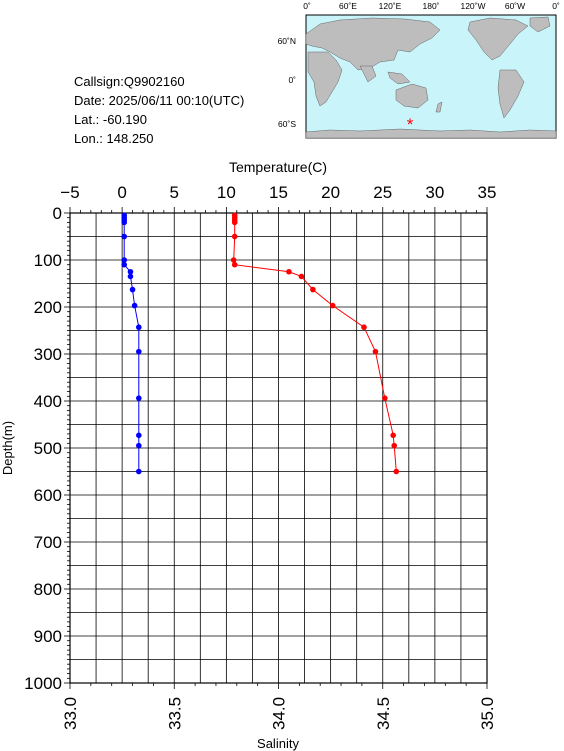  What do you see at coordinates (487, 192) in the screenshot?
I see `temperature-tick-label: 35` at bounding box center [487, 192].